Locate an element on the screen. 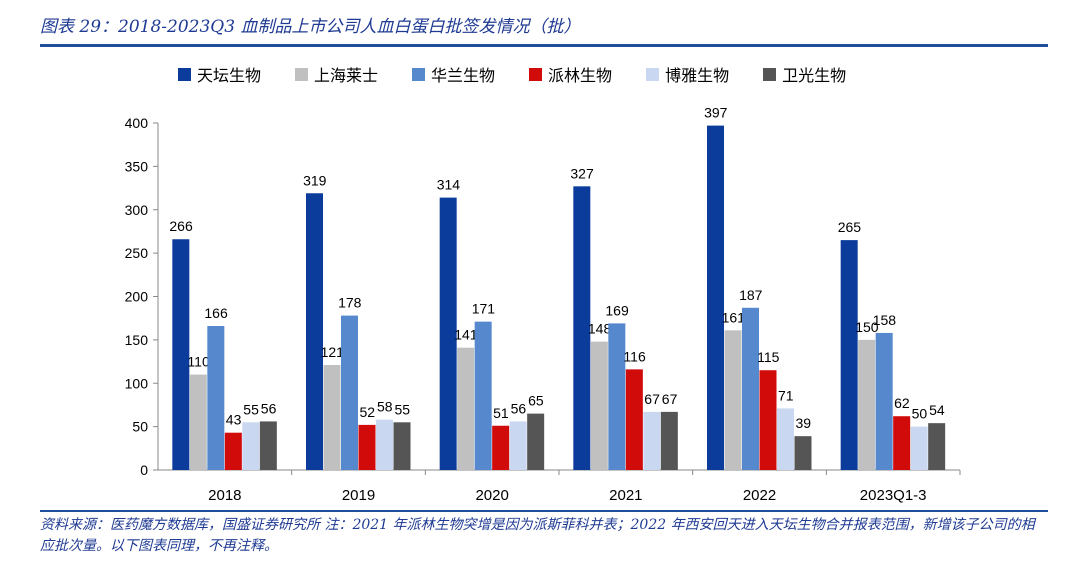  data-label: 39 is located at coordinates (803, 423).